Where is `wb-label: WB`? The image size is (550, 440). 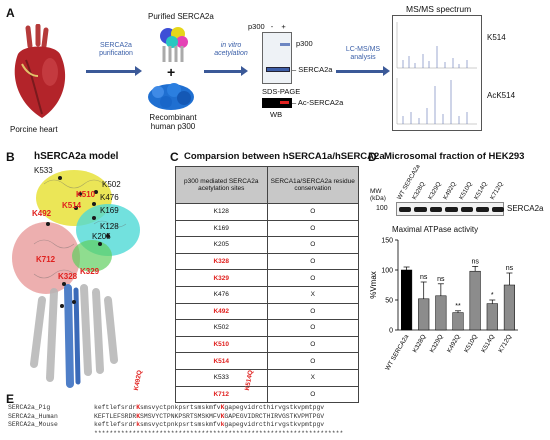 wb-label: WB is located at coordinates (276, 114).